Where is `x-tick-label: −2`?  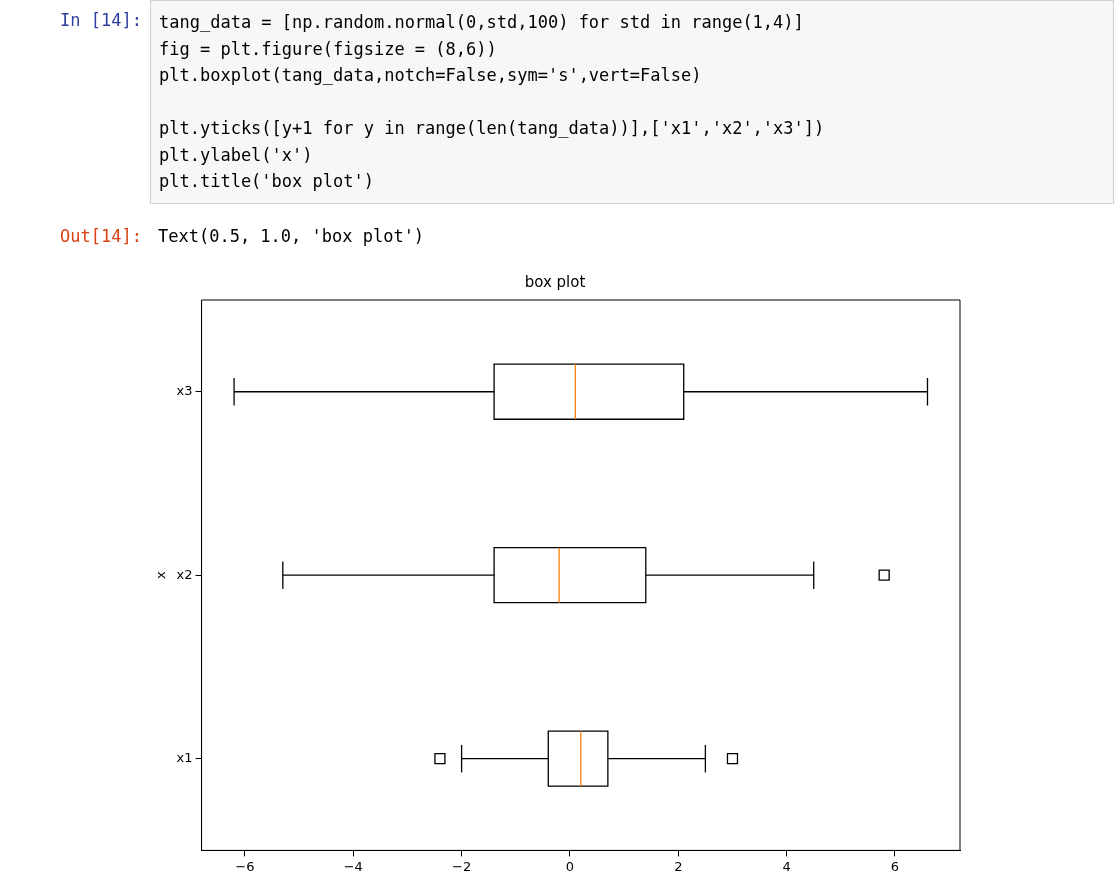
x-tick-label: −2 is located at coordinates (462, 866).